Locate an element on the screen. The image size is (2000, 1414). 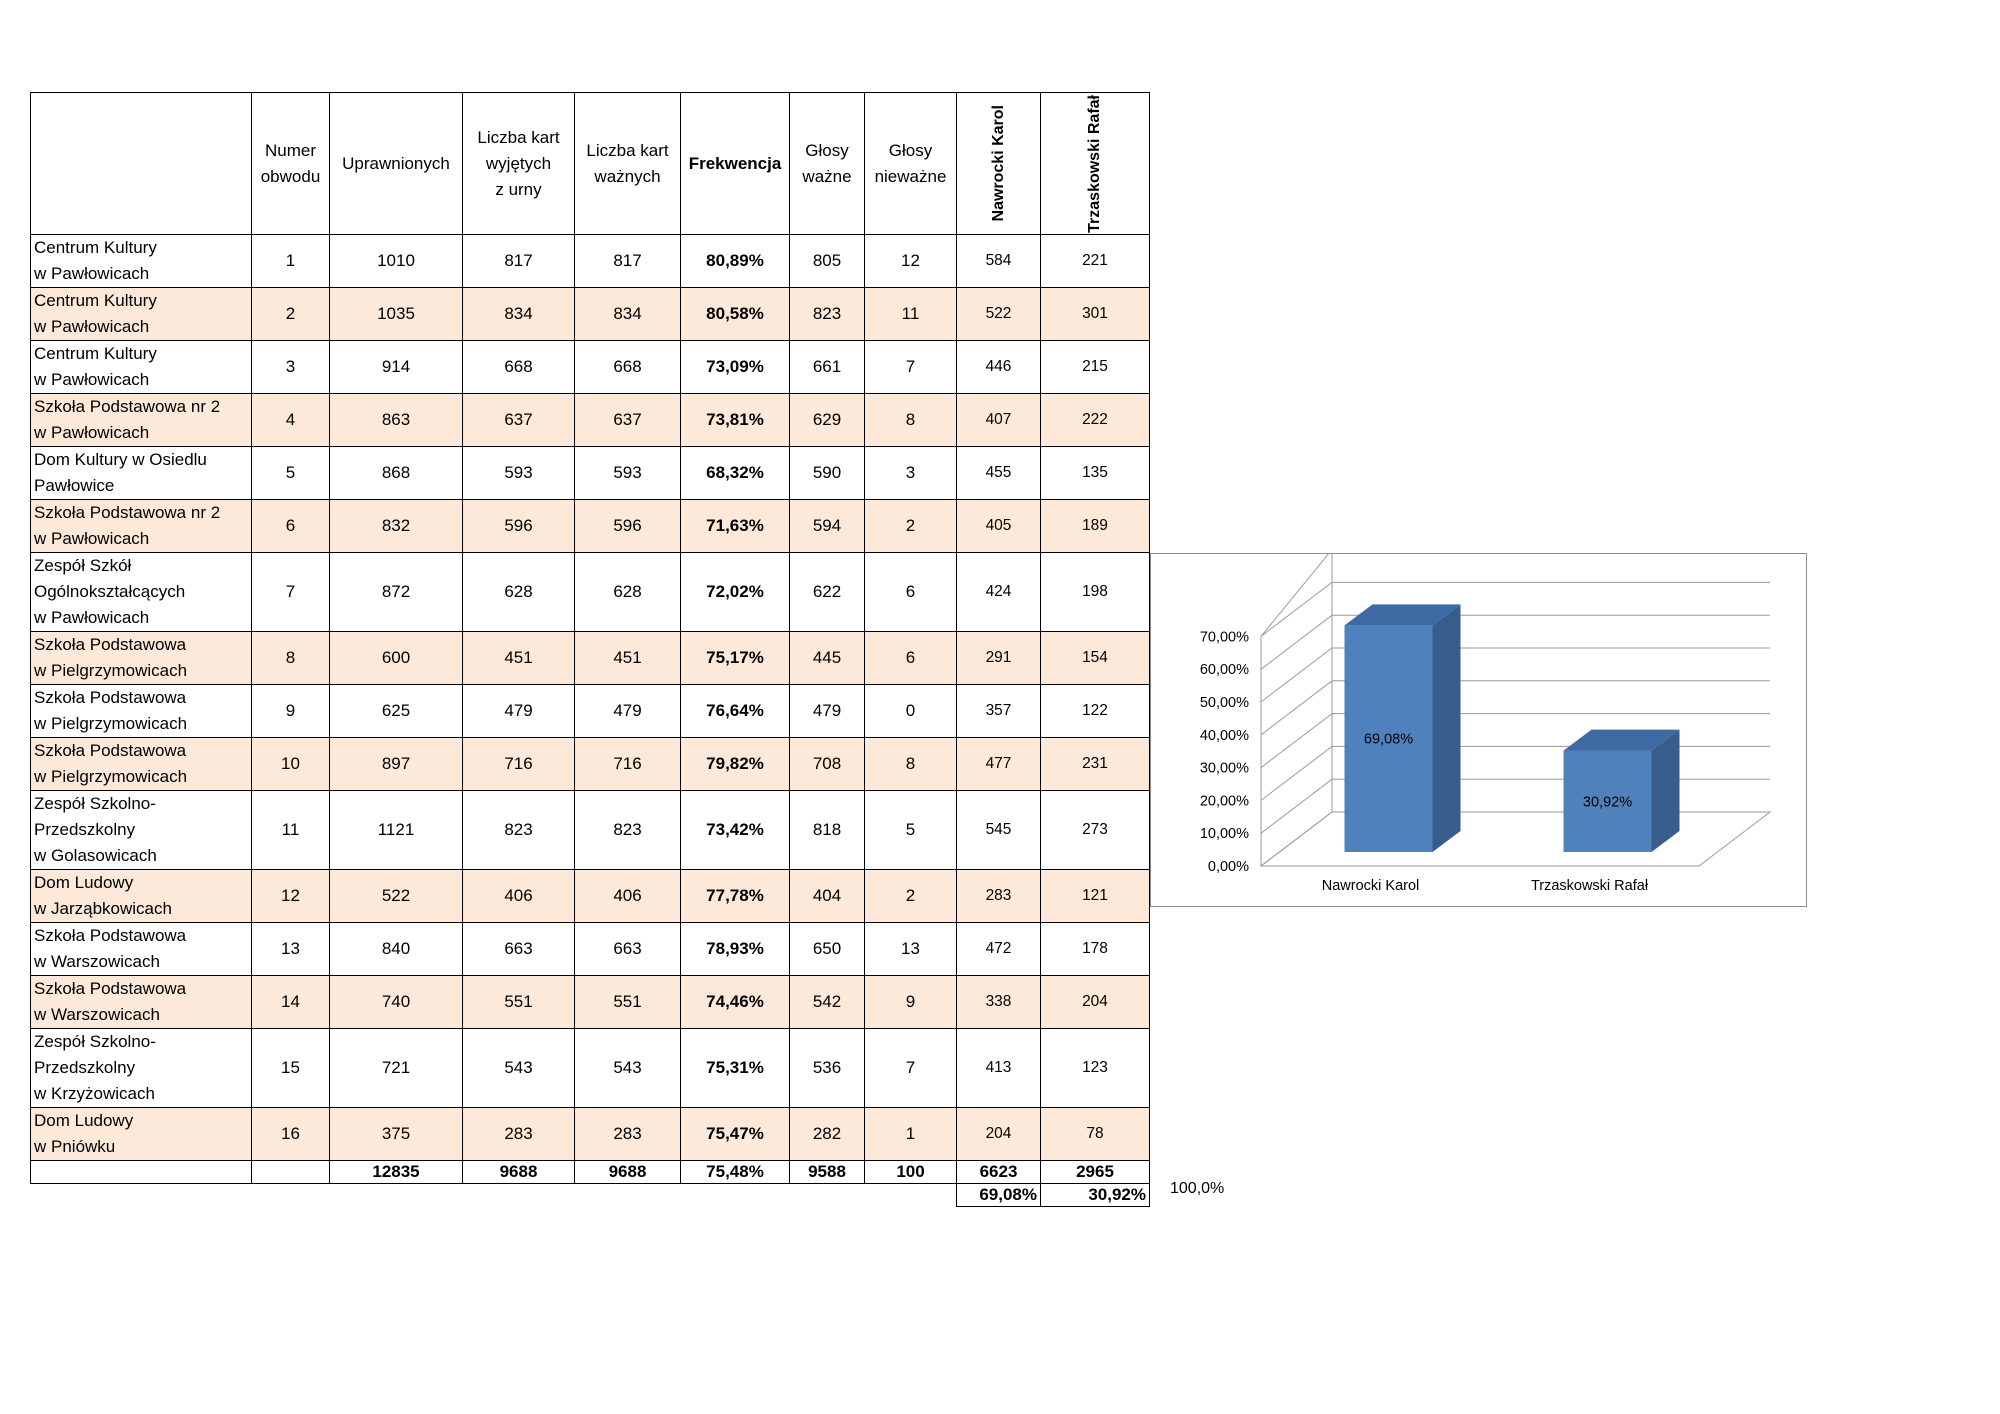
glosy-wazne-cell: 542 is located at coordinates (827, 1002).